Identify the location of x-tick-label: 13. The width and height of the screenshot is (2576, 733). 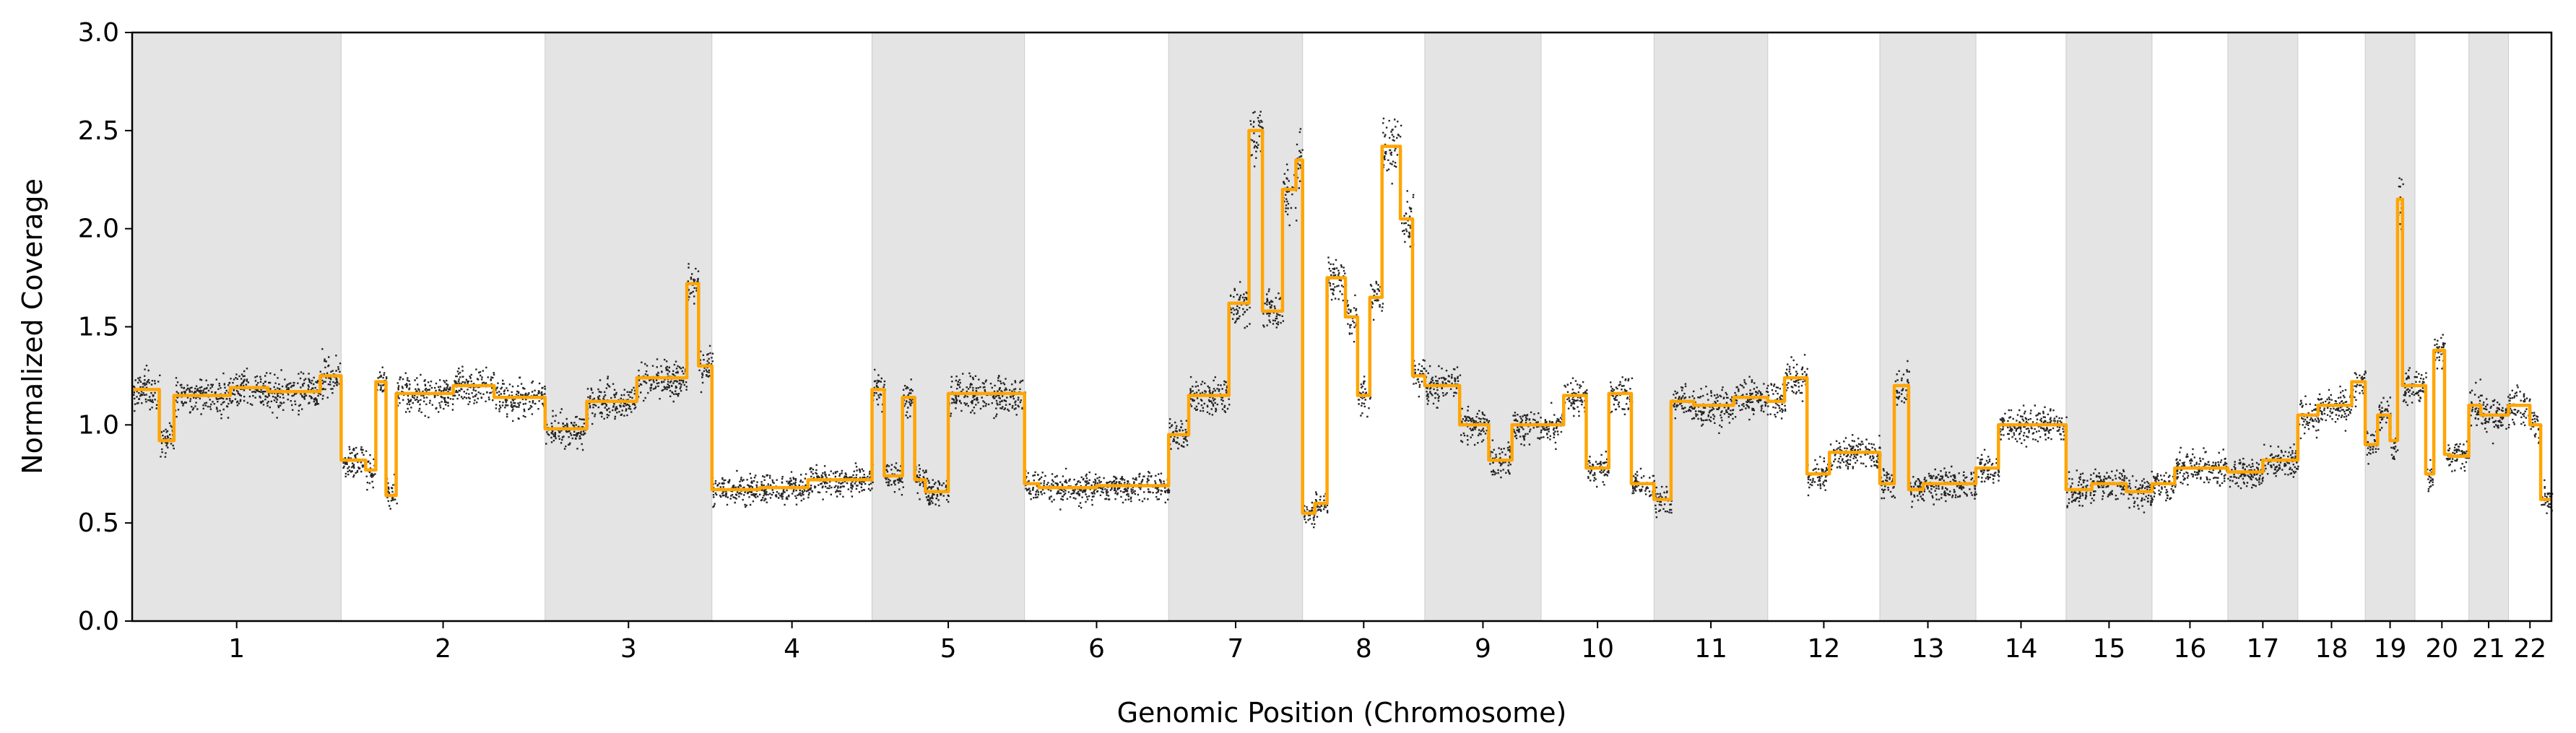
(1928, 649).